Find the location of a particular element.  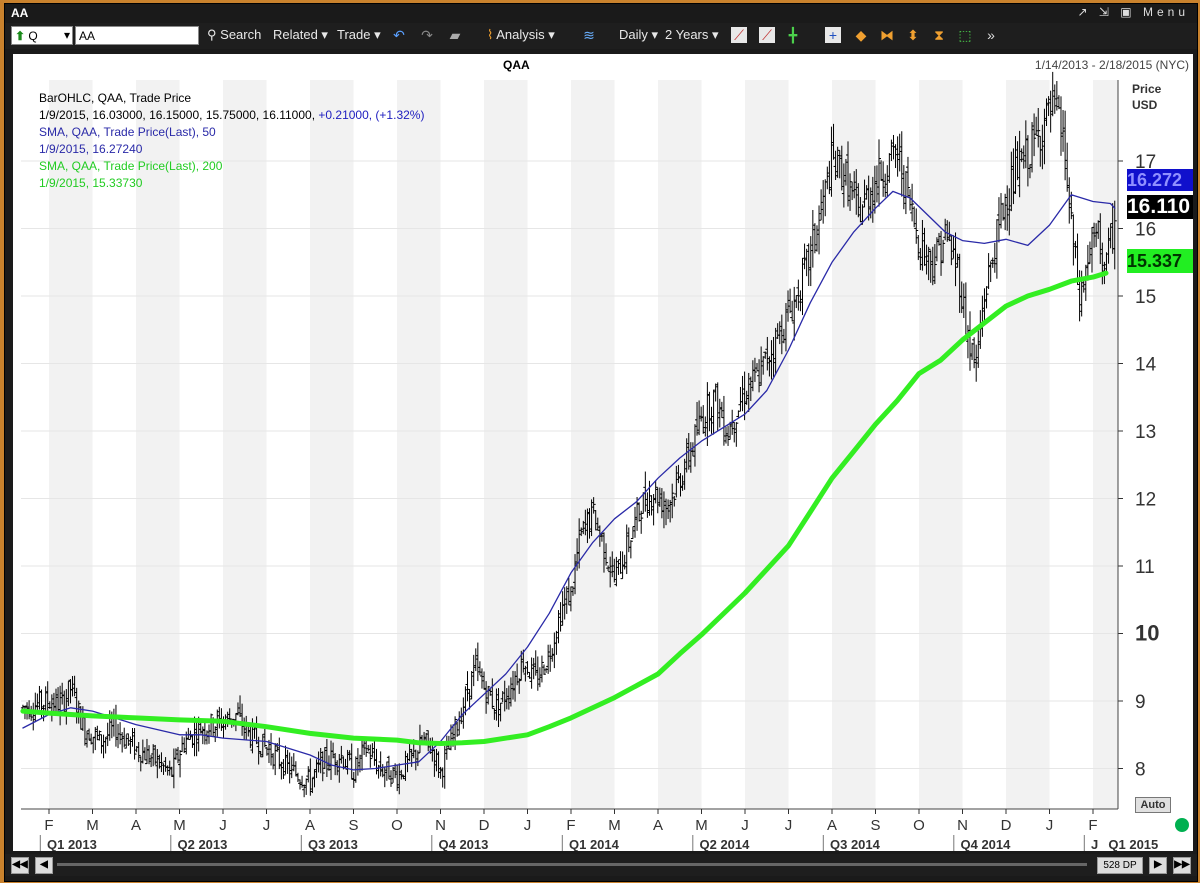

quarter-label: Q3 2014 is located at coordinates (855, 844).